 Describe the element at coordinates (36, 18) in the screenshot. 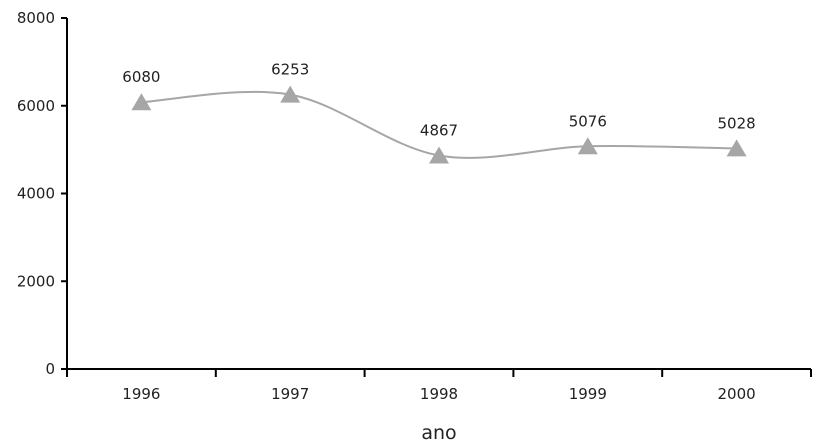

I see `y-tick-label: 8000` at that location.